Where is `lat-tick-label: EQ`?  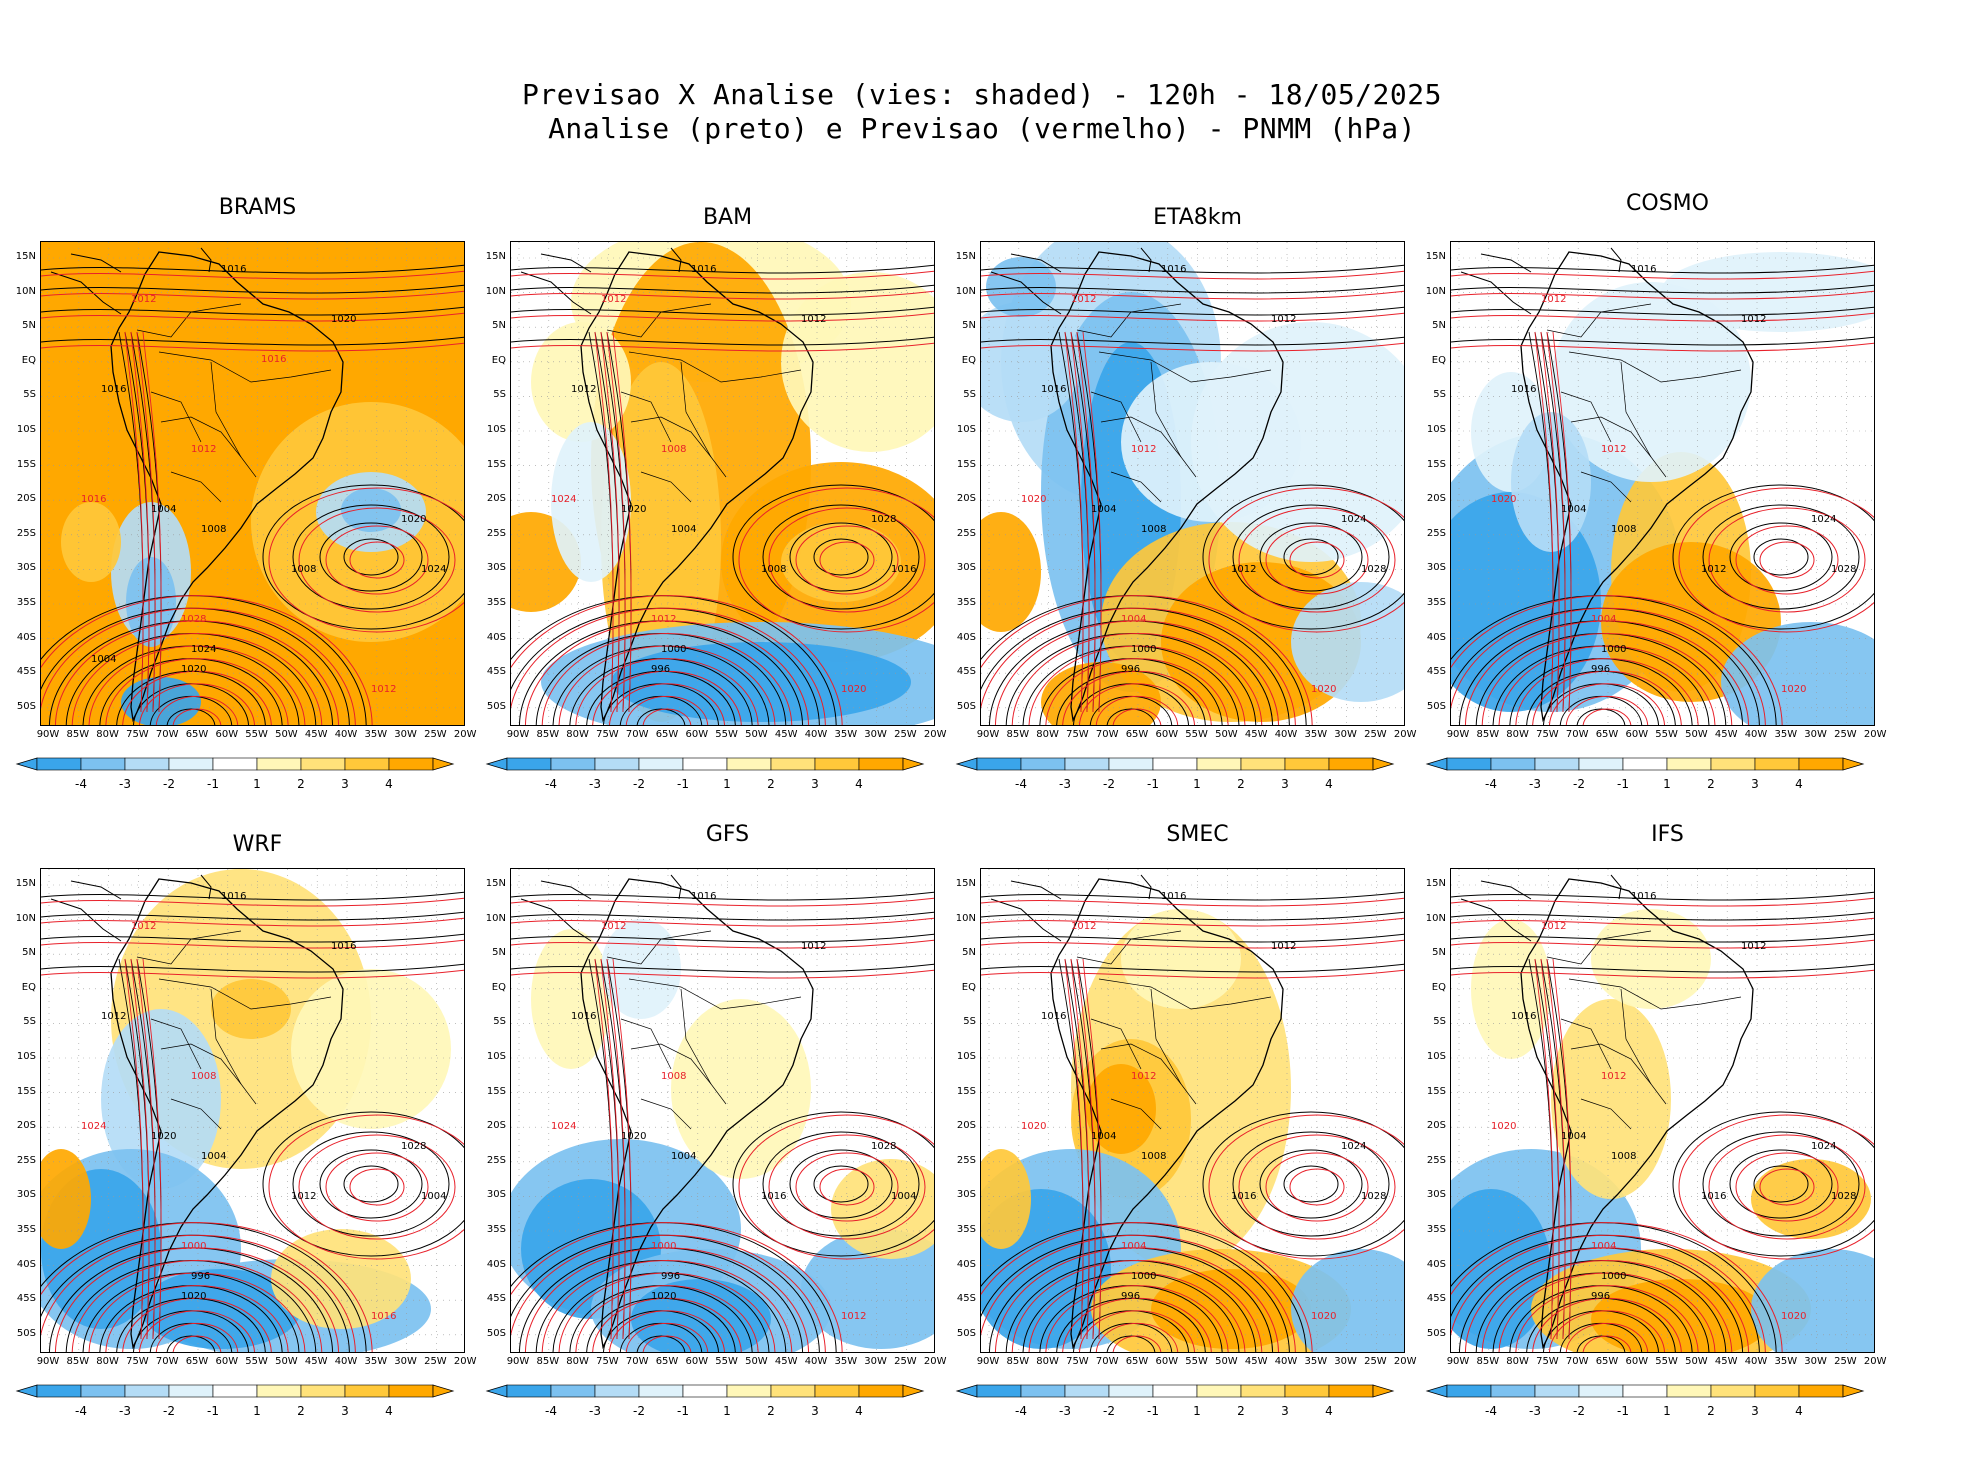 lat-tick-label: EQ is located at coordinates (498, 987).